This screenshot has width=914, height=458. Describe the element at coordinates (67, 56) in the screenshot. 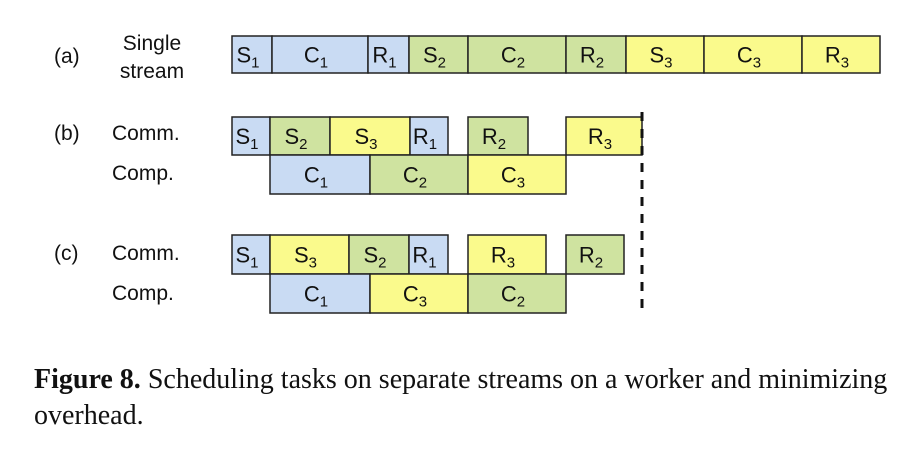

I see `row-a-tag: (a)` at that location.